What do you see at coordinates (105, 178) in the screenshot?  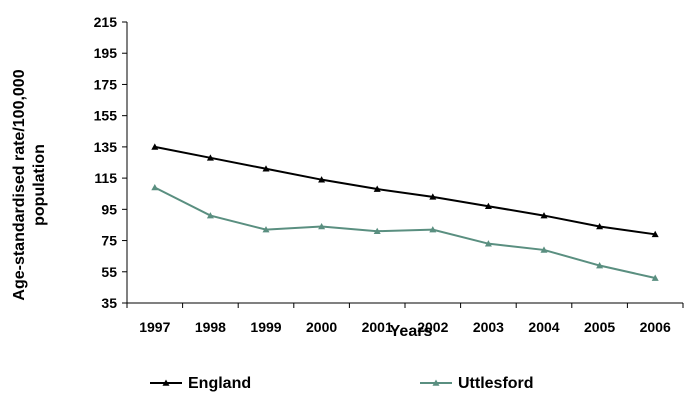 I see `y-tick-label: 115` at bounding box center [105, 178].